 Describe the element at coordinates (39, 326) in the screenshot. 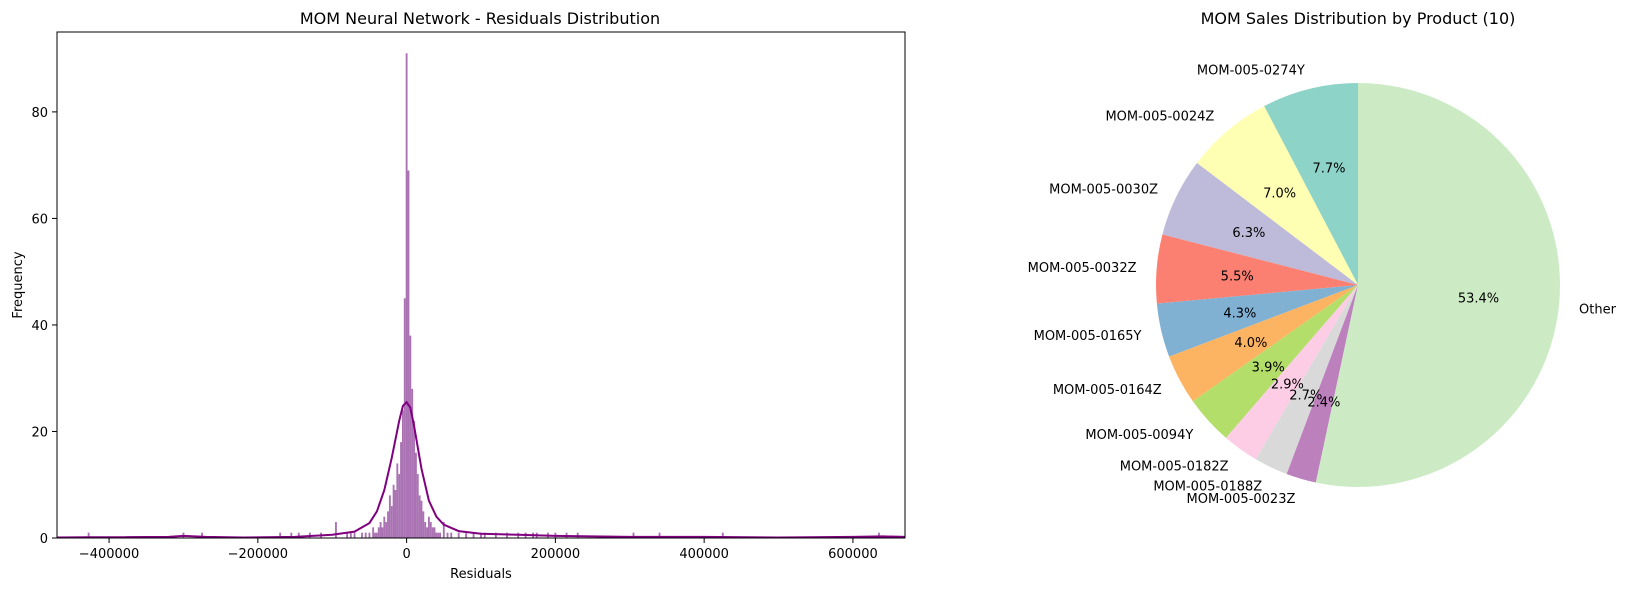

I see `histogram-y-tick-label: 40` at that location.